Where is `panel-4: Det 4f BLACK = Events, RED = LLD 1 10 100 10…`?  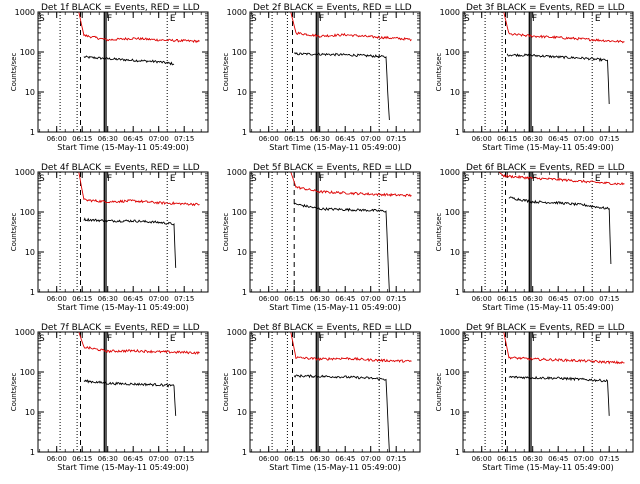 panel-4: Det 4f BLACK = Events, RED = LLD 1 10 100 10… is located at coordinates (109, 237).